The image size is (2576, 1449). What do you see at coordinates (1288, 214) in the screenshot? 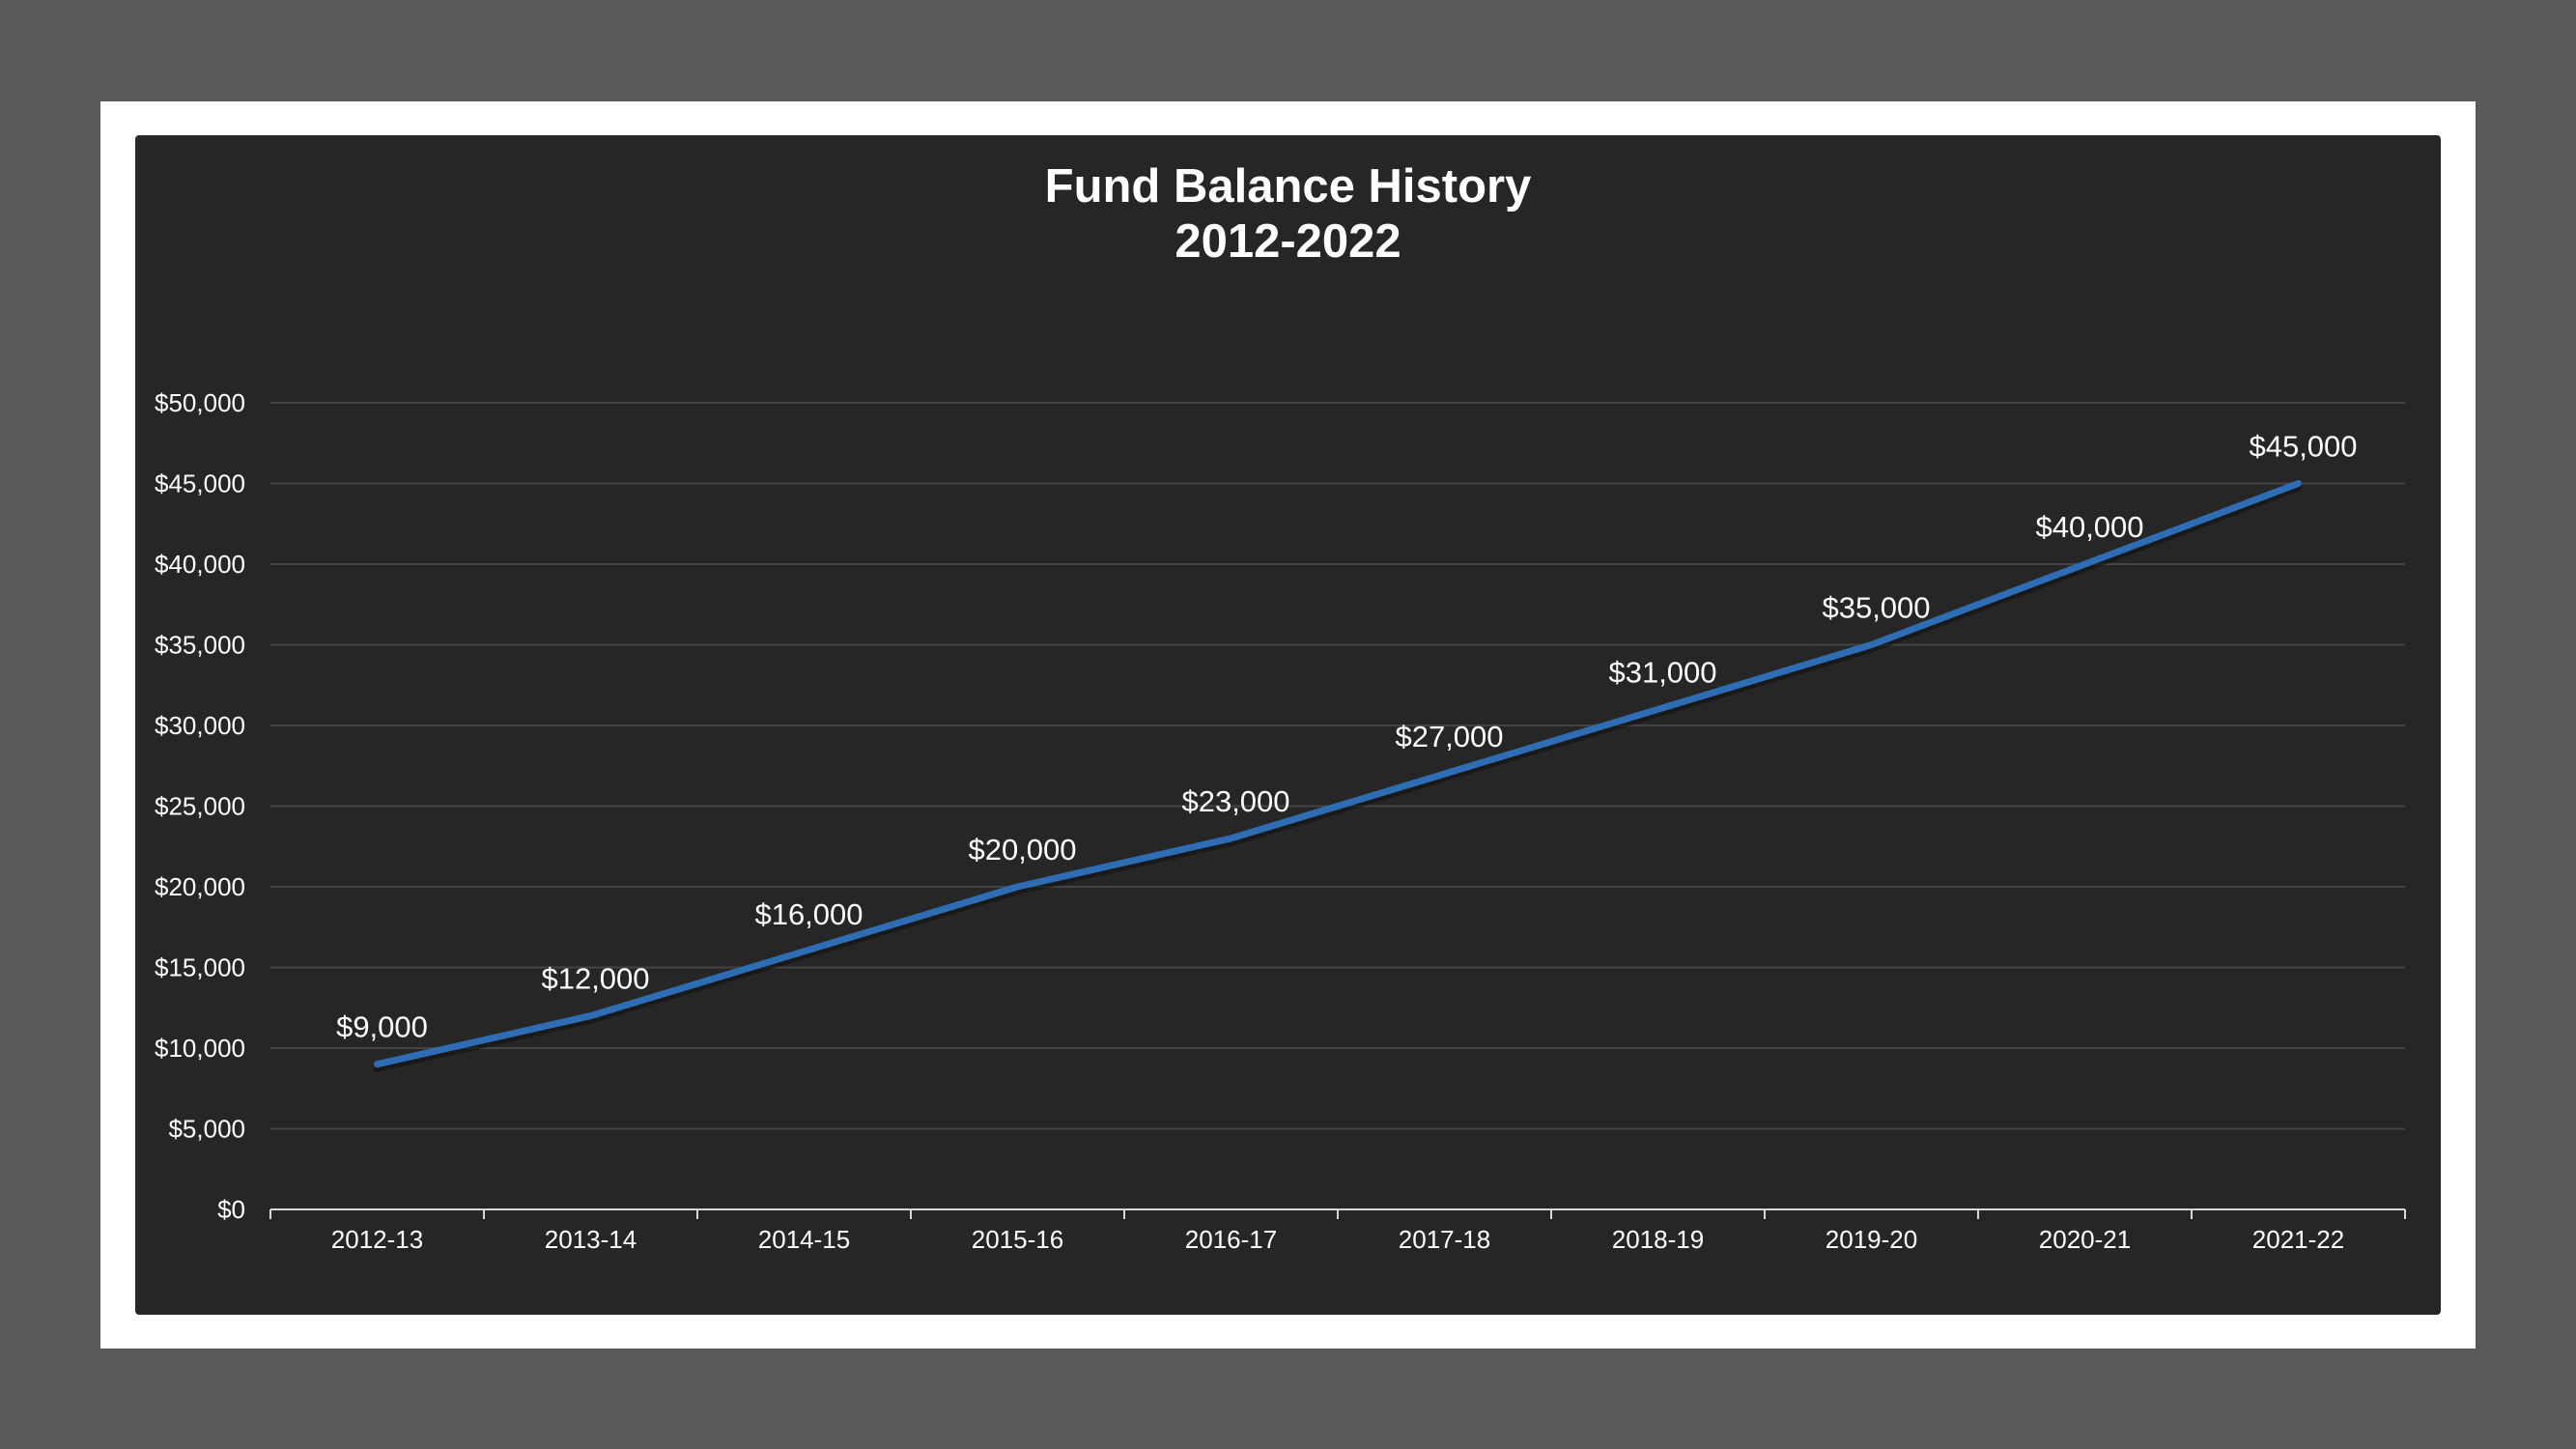
I see `chart-title: Fund Balance History 2012-2022` at bounding box center [1288, 214].